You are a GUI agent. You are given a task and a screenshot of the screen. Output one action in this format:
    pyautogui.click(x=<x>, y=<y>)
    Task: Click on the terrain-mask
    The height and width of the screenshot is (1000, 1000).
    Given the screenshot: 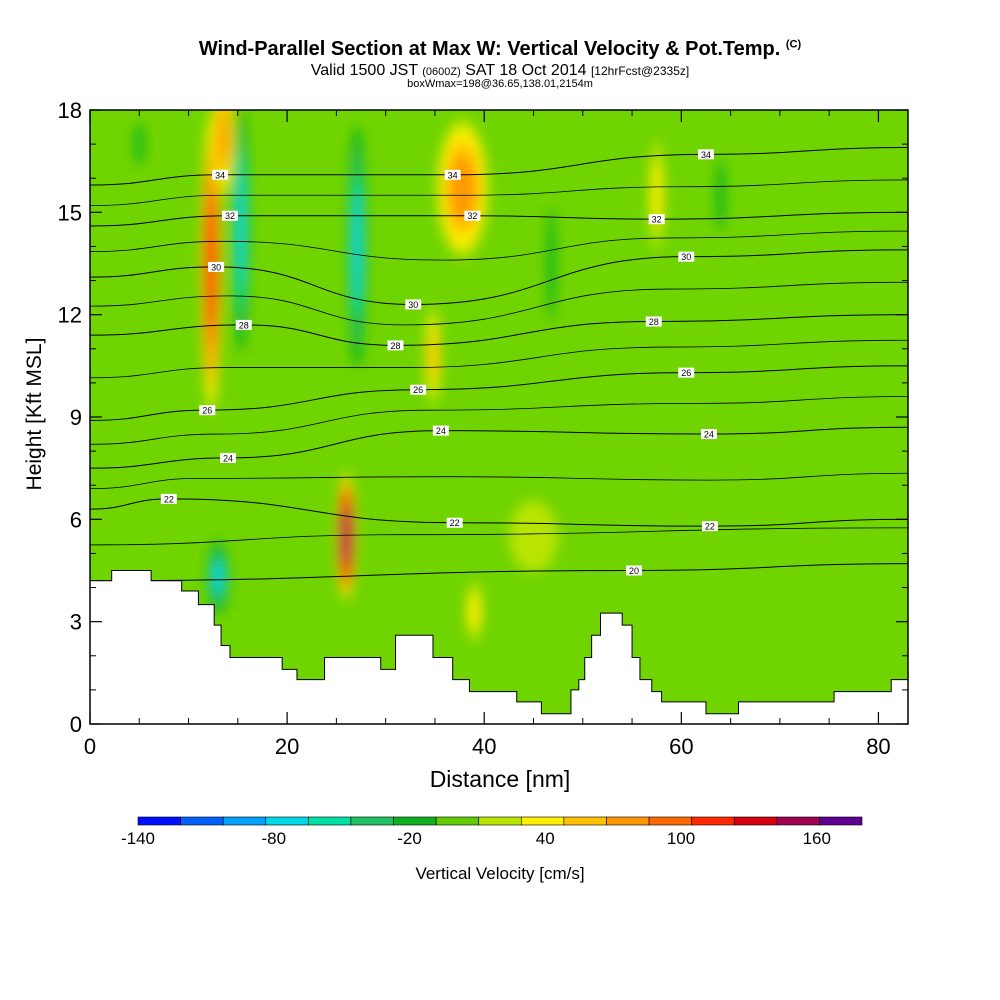 What is the action you would take?
    pyautogui.click(x=499, y=647)
    